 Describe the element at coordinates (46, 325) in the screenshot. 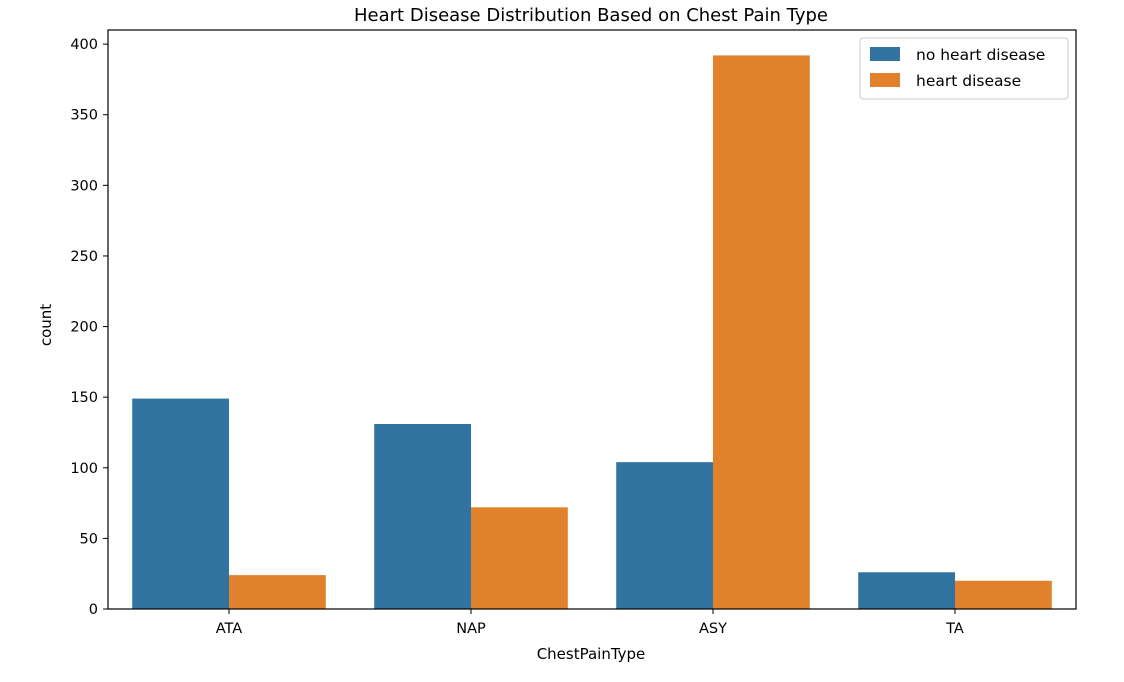

I see `y-axis-label: count` at that location.